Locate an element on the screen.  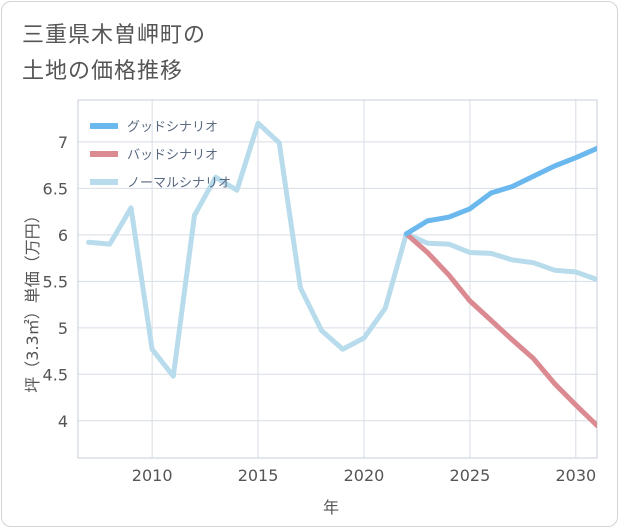
y-axis-title: 坪（3.3㎡）単価（万円） is located at coordinates (32, 299).